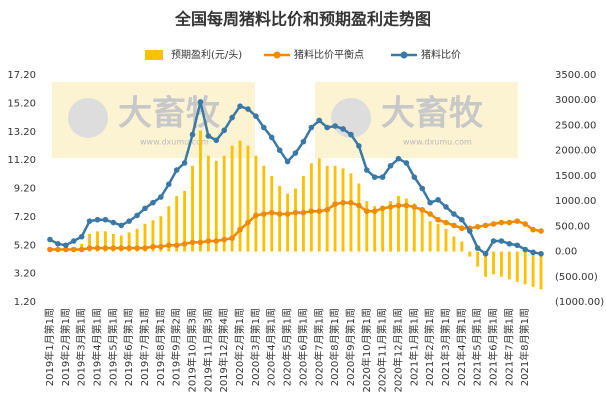 This screenshot has width=606, height=412. Describe the element at coordinates (575, 125) in the screenshot. I see `y2-tick-label: 2500.00` at that location.